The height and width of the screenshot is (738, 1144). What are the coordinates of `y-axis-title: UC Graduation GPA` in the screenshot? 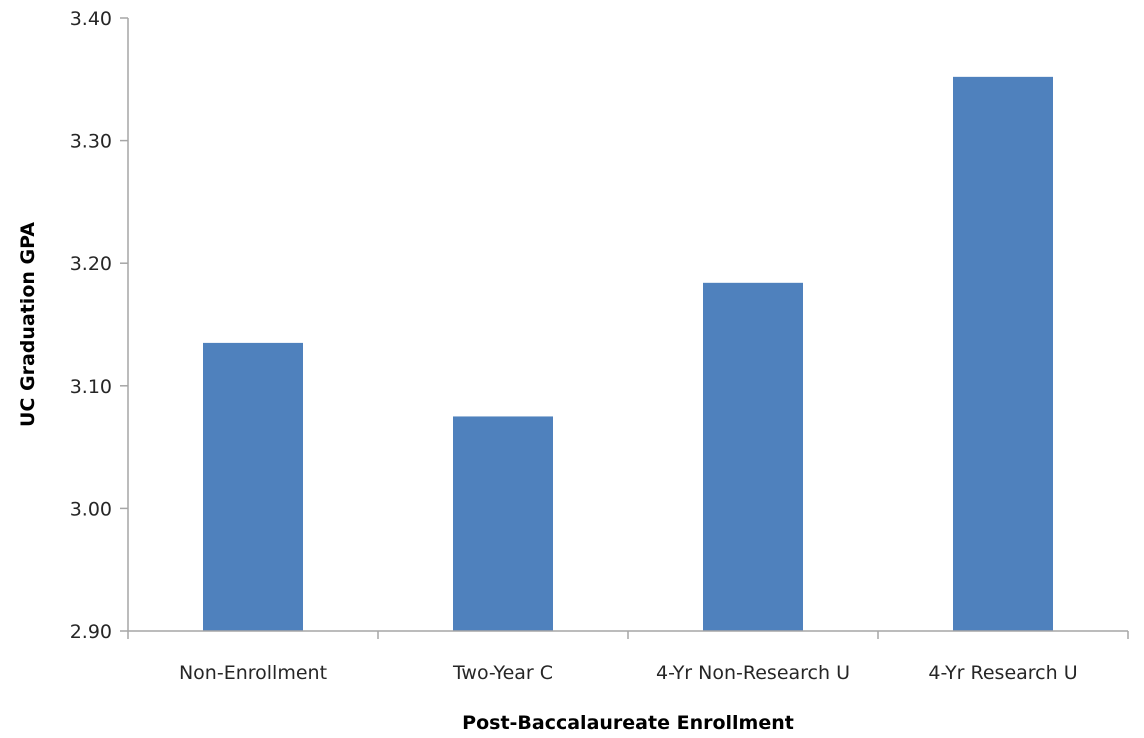 It's located at (28, 324).